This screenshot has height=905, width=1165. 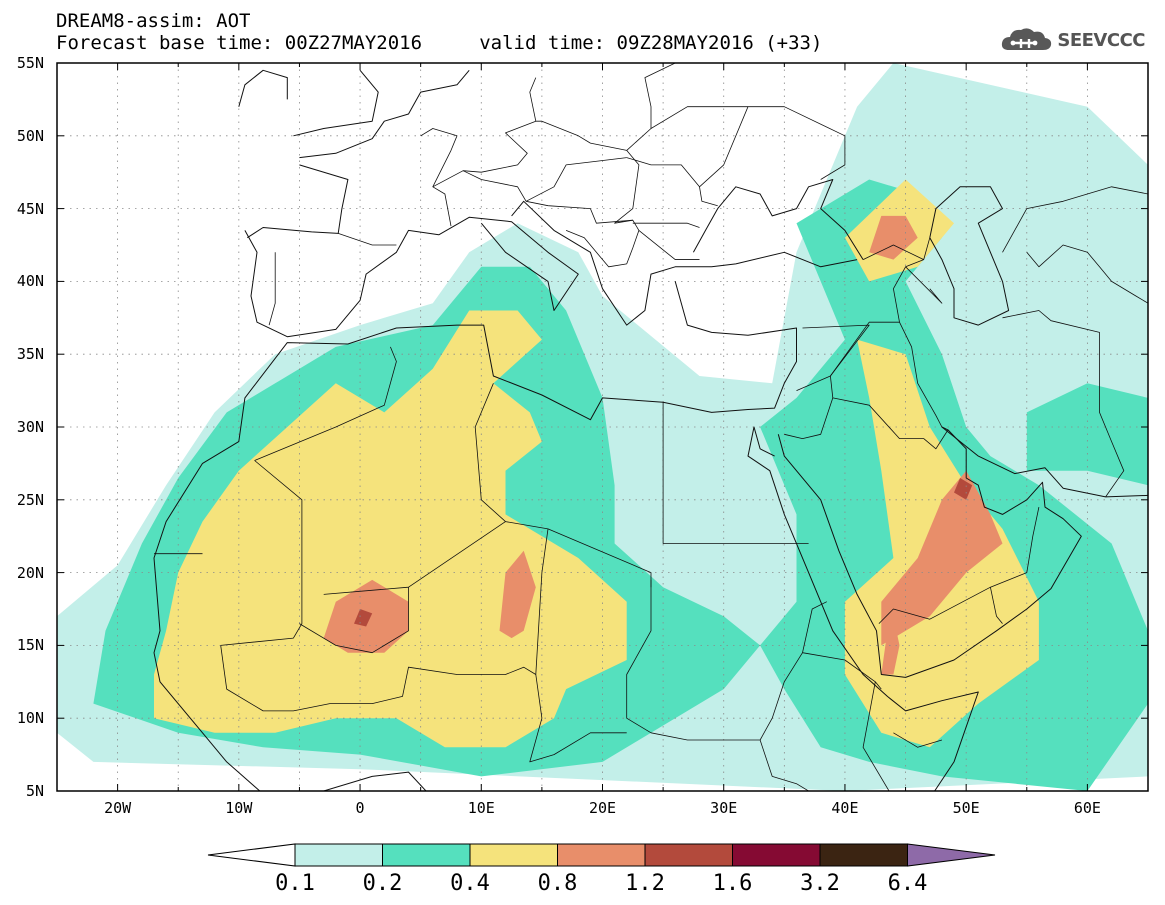 What do you see at coordinates (338, 855) in the screenshot?
I see `colorbar-swatch-0.1` at bounding box center [338, 855].